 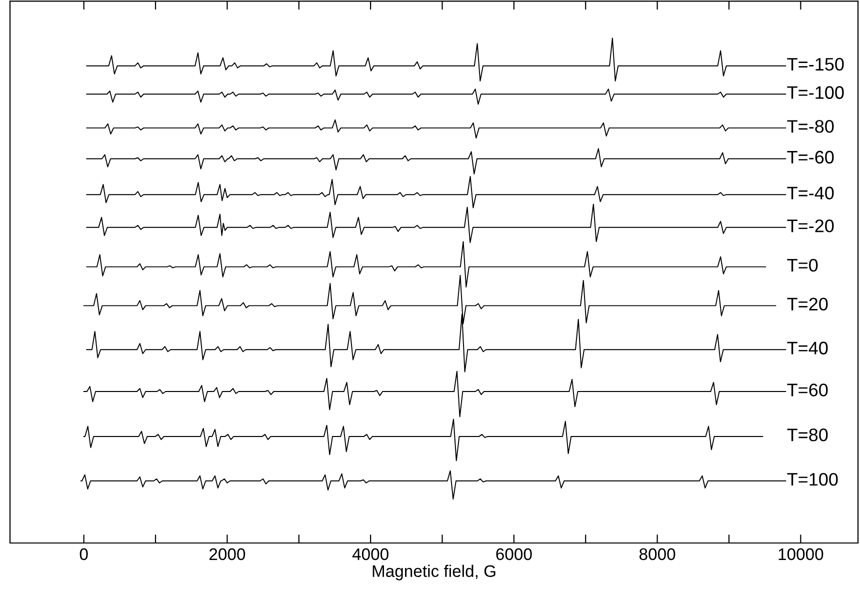 I want to click on x-axis-title: Magnetic field, G, so click(x=434, y=572).